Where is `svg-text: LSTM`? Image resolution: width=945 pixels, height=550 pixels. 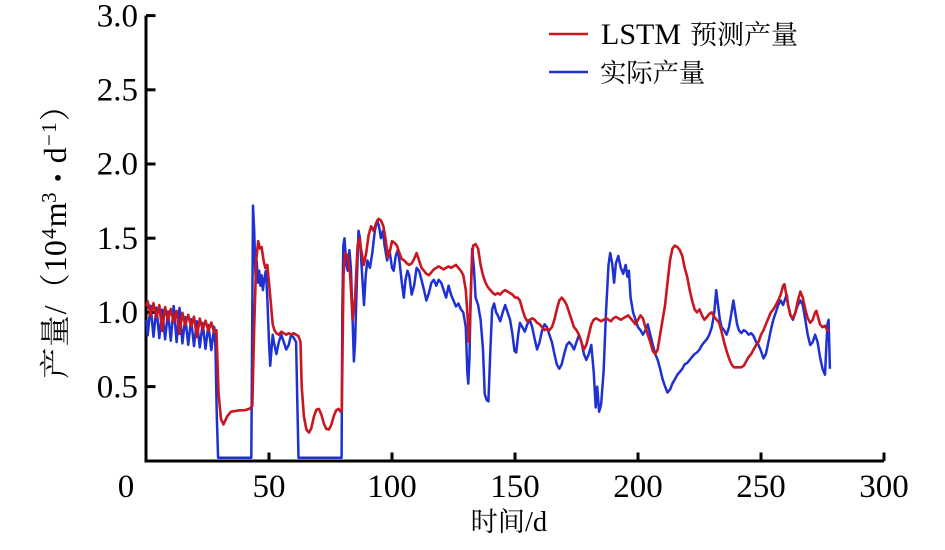
svg-text: LSTM is located at coordinates (641, 34).